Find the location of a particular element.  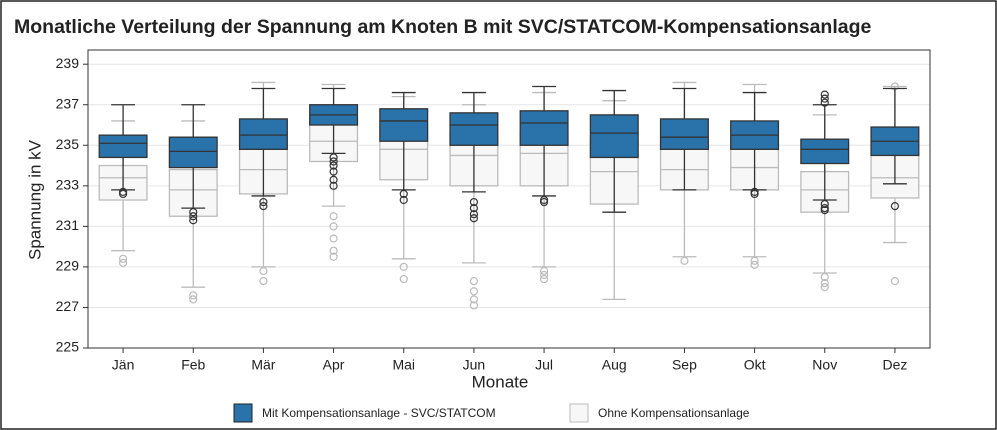

y-tick-label: 239 is located at coordinates (68, 63).